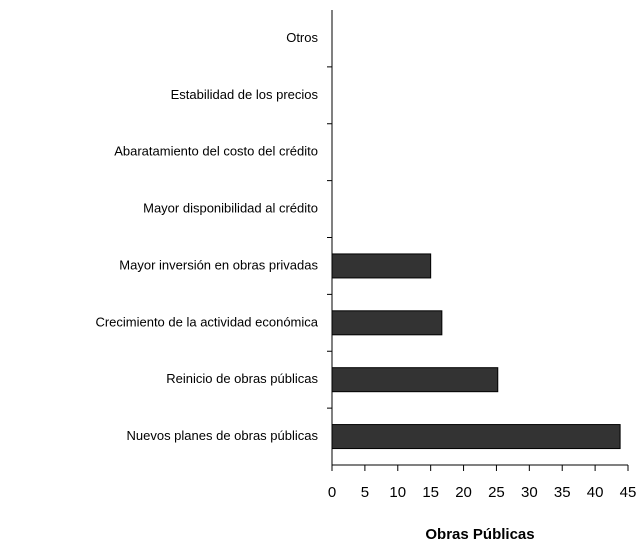  I want to click on x-tick-label: 35, so click(562, 492).